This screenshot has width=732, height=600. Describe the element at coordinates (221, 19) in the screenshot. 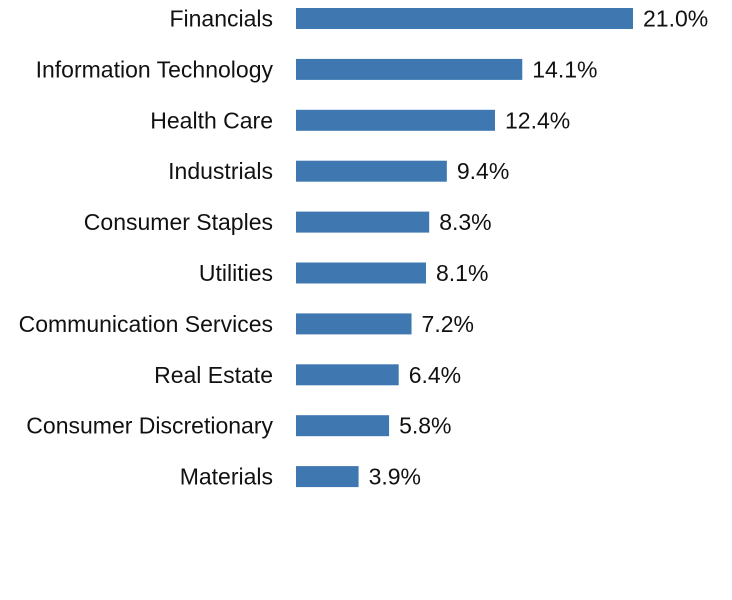

I see `category-label: Financials` at that location.